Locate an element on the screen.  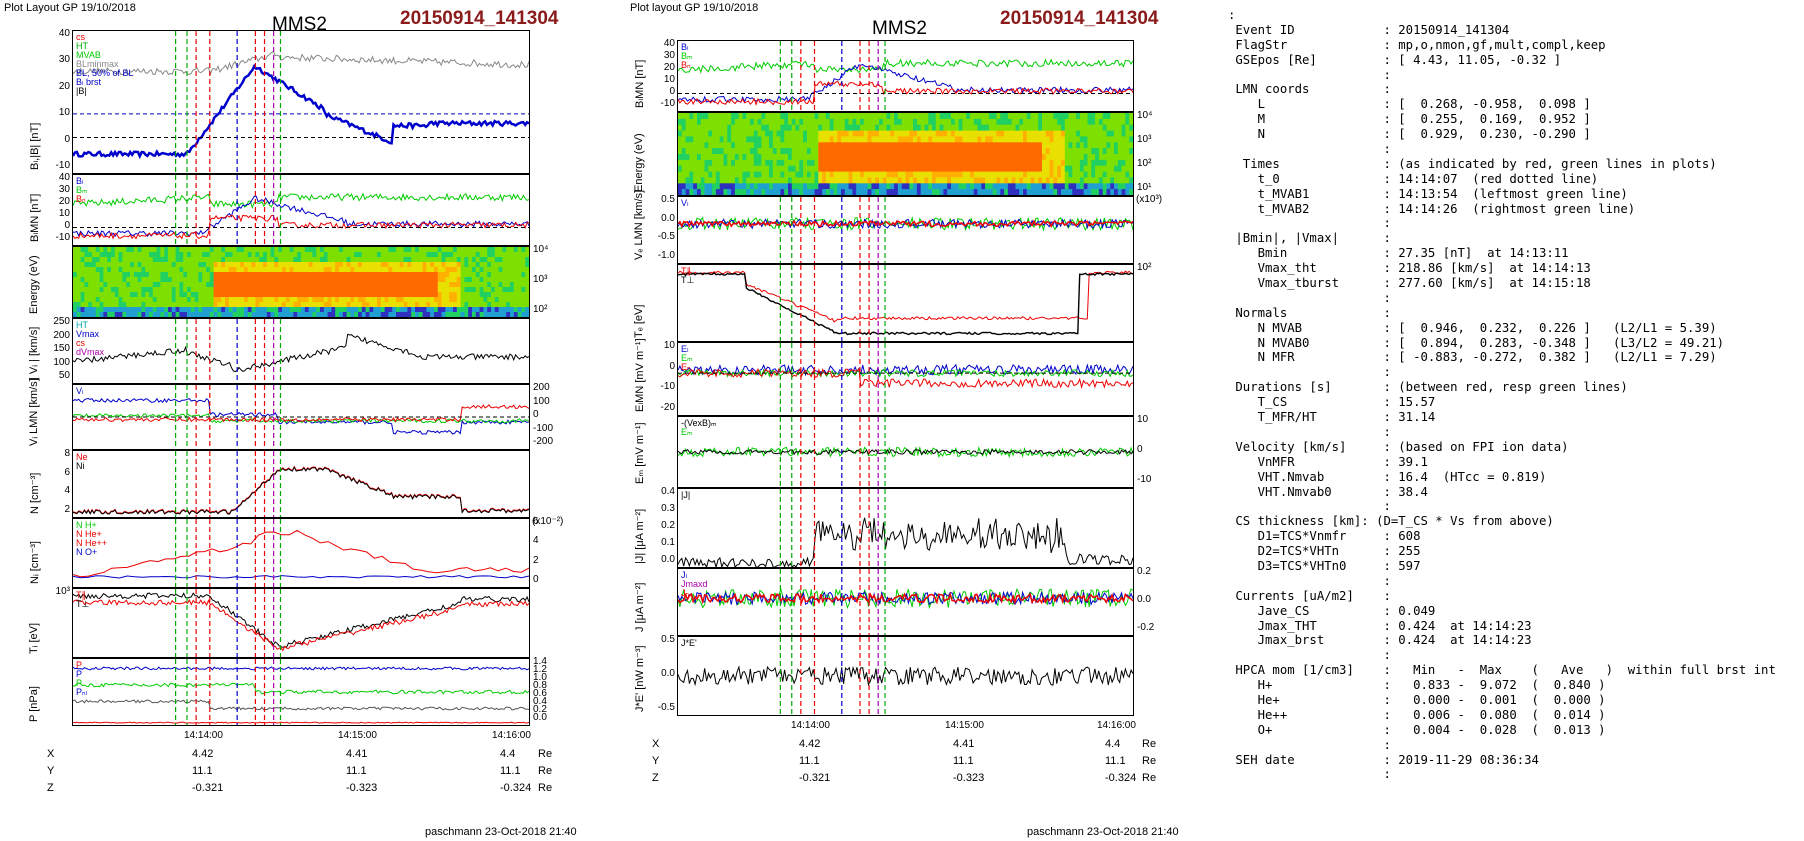
te-par-series is located at coordinates (905, 296).